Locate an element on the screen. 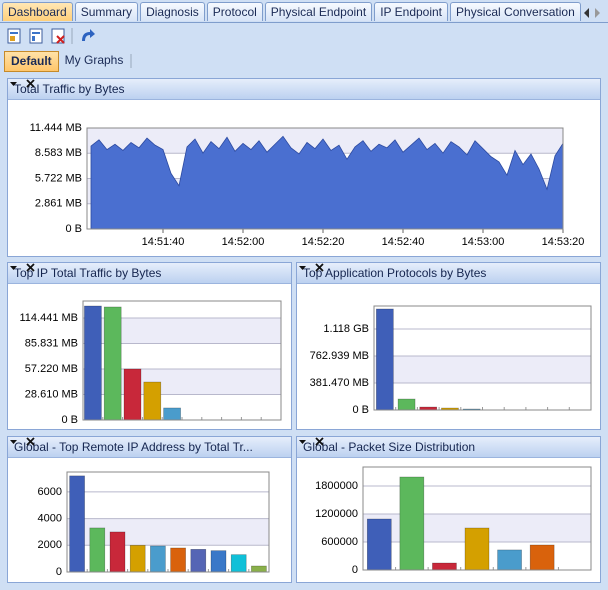  chart: 0 B 28.610 MB 57.220 MB 85.831 MB 114.441 MB is located at coordinates (150, 363).